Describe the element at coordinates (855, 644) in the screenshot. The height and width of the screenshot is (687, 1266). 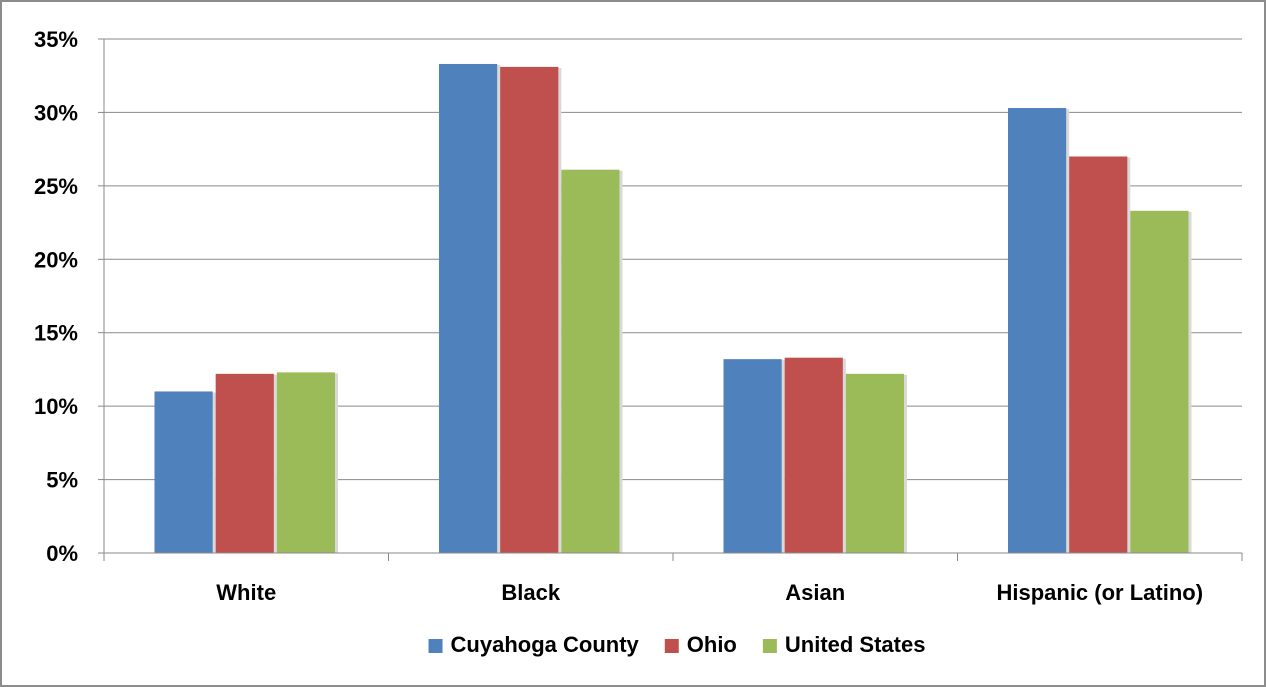
I see `legend-label: United States` at that location.